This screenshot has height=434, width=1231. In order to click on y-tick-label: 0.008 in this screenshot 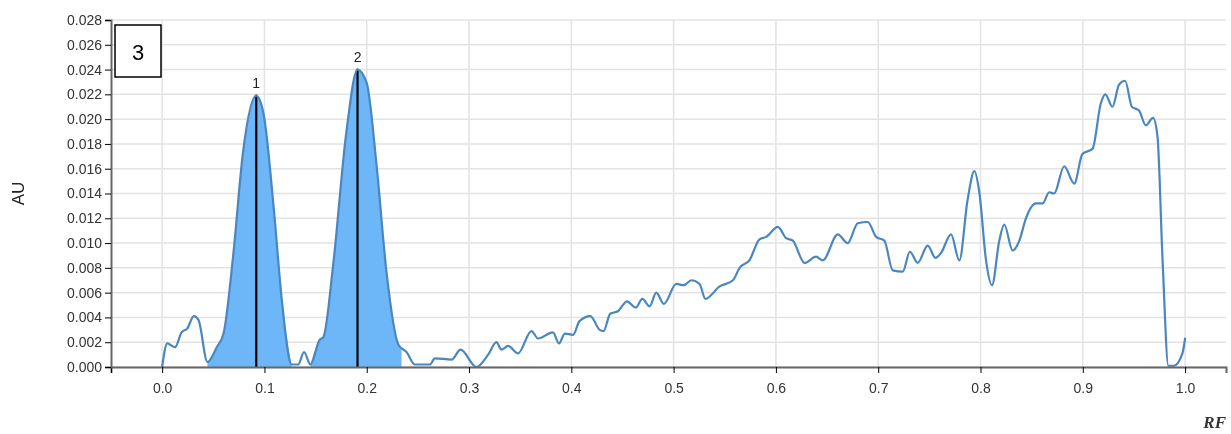, I will do `click(84, 267)`.